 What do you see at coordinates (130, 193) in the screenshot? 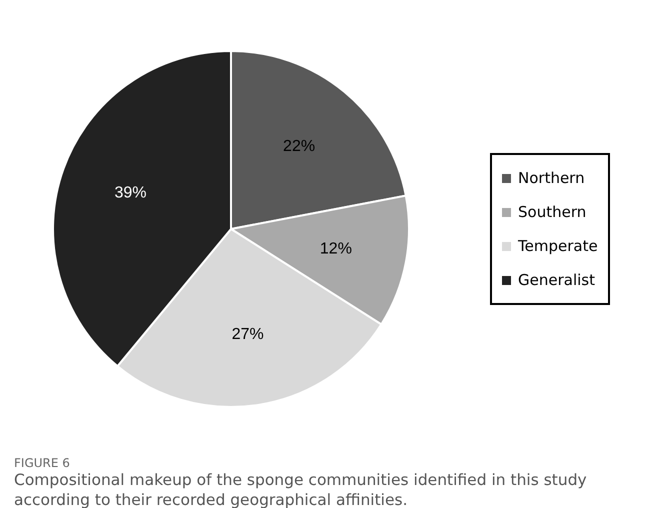
I see `data-label: 39%` at bounding box center [130, 193].